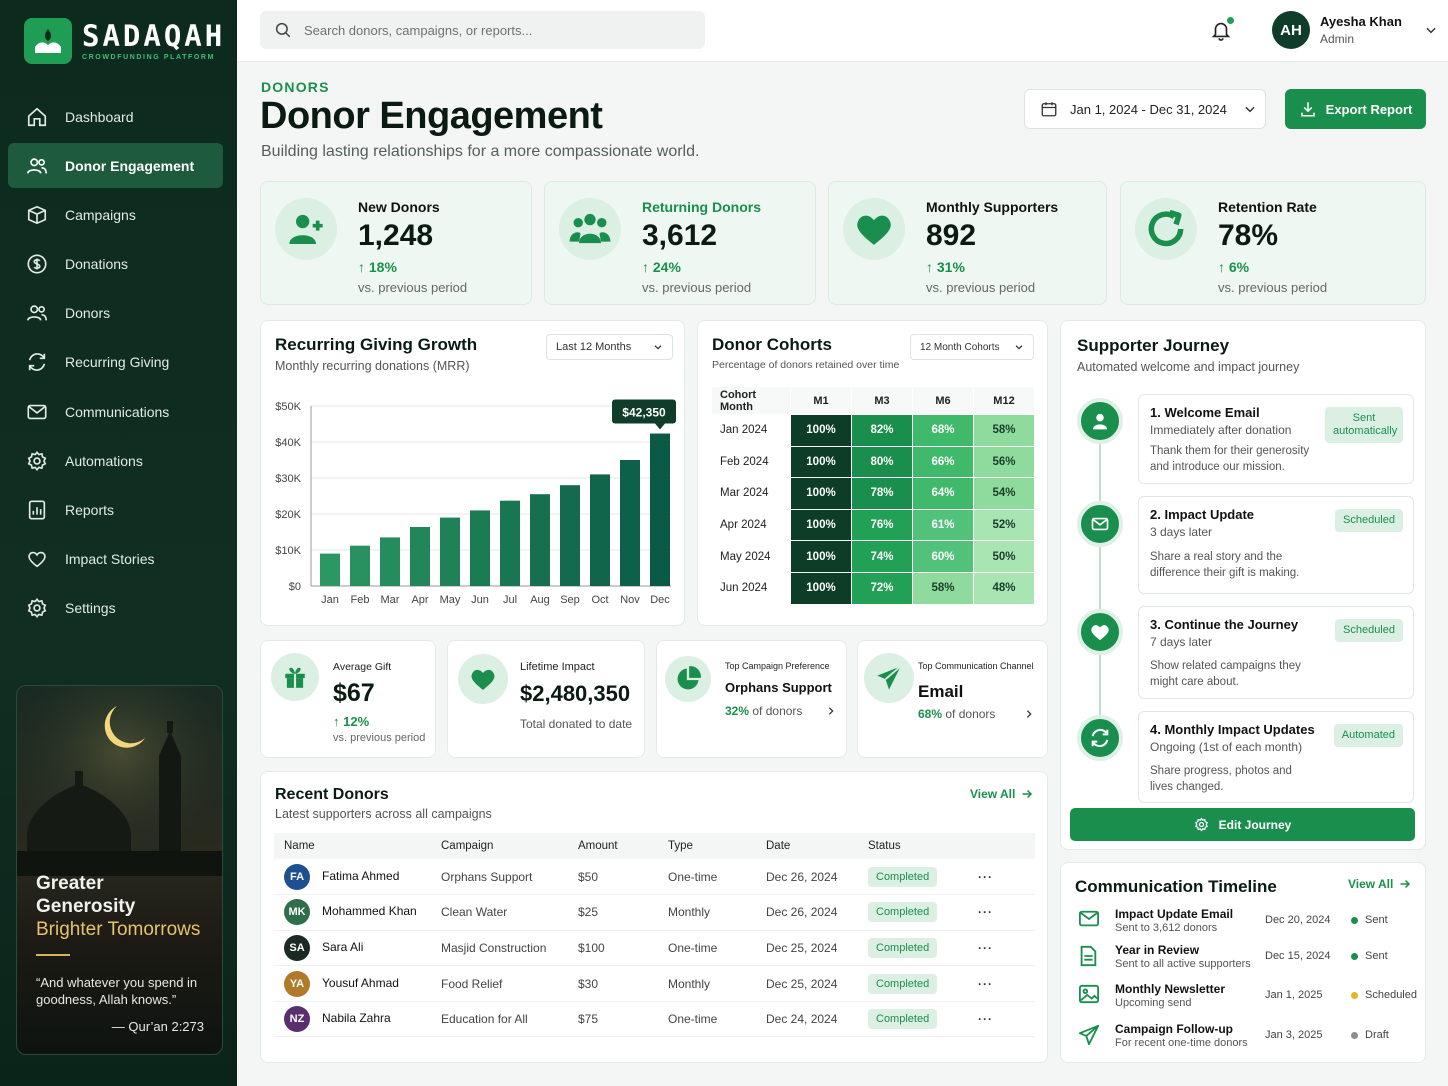 The height and width of the screenshot is (1086, 1448). Describe the element at coordinates (943, 525) in the screenshot. I see `cohort-cell: 61%` at that location.